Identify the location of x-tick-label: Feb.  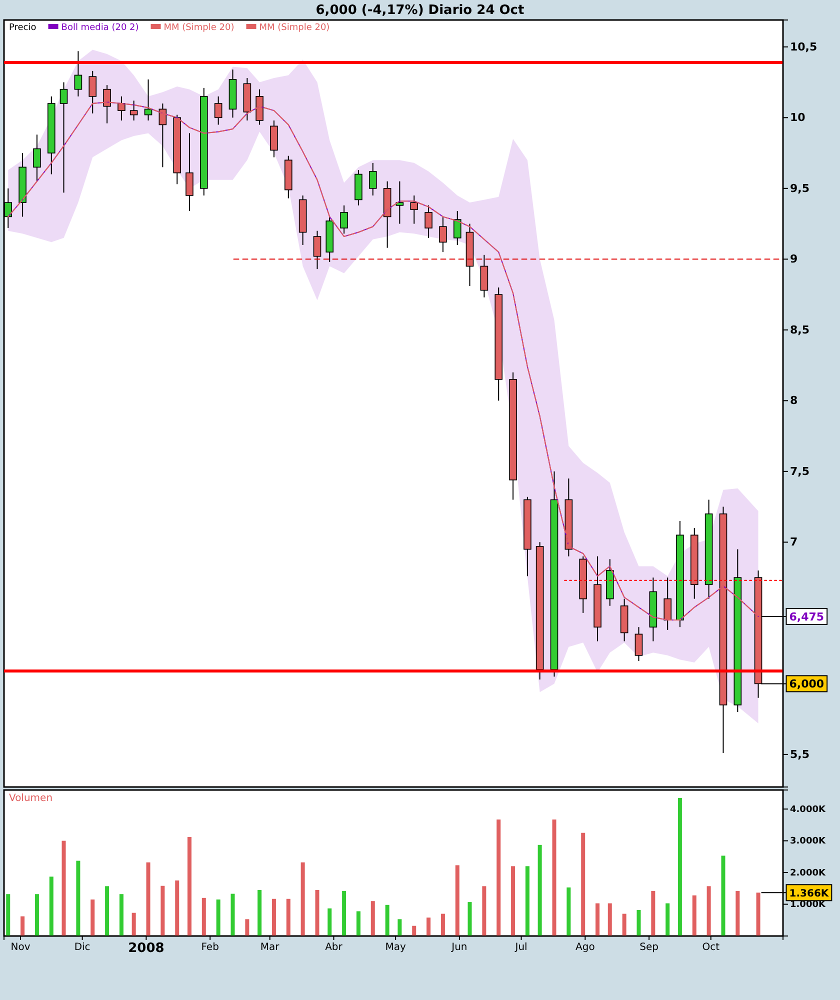
(210, 948).